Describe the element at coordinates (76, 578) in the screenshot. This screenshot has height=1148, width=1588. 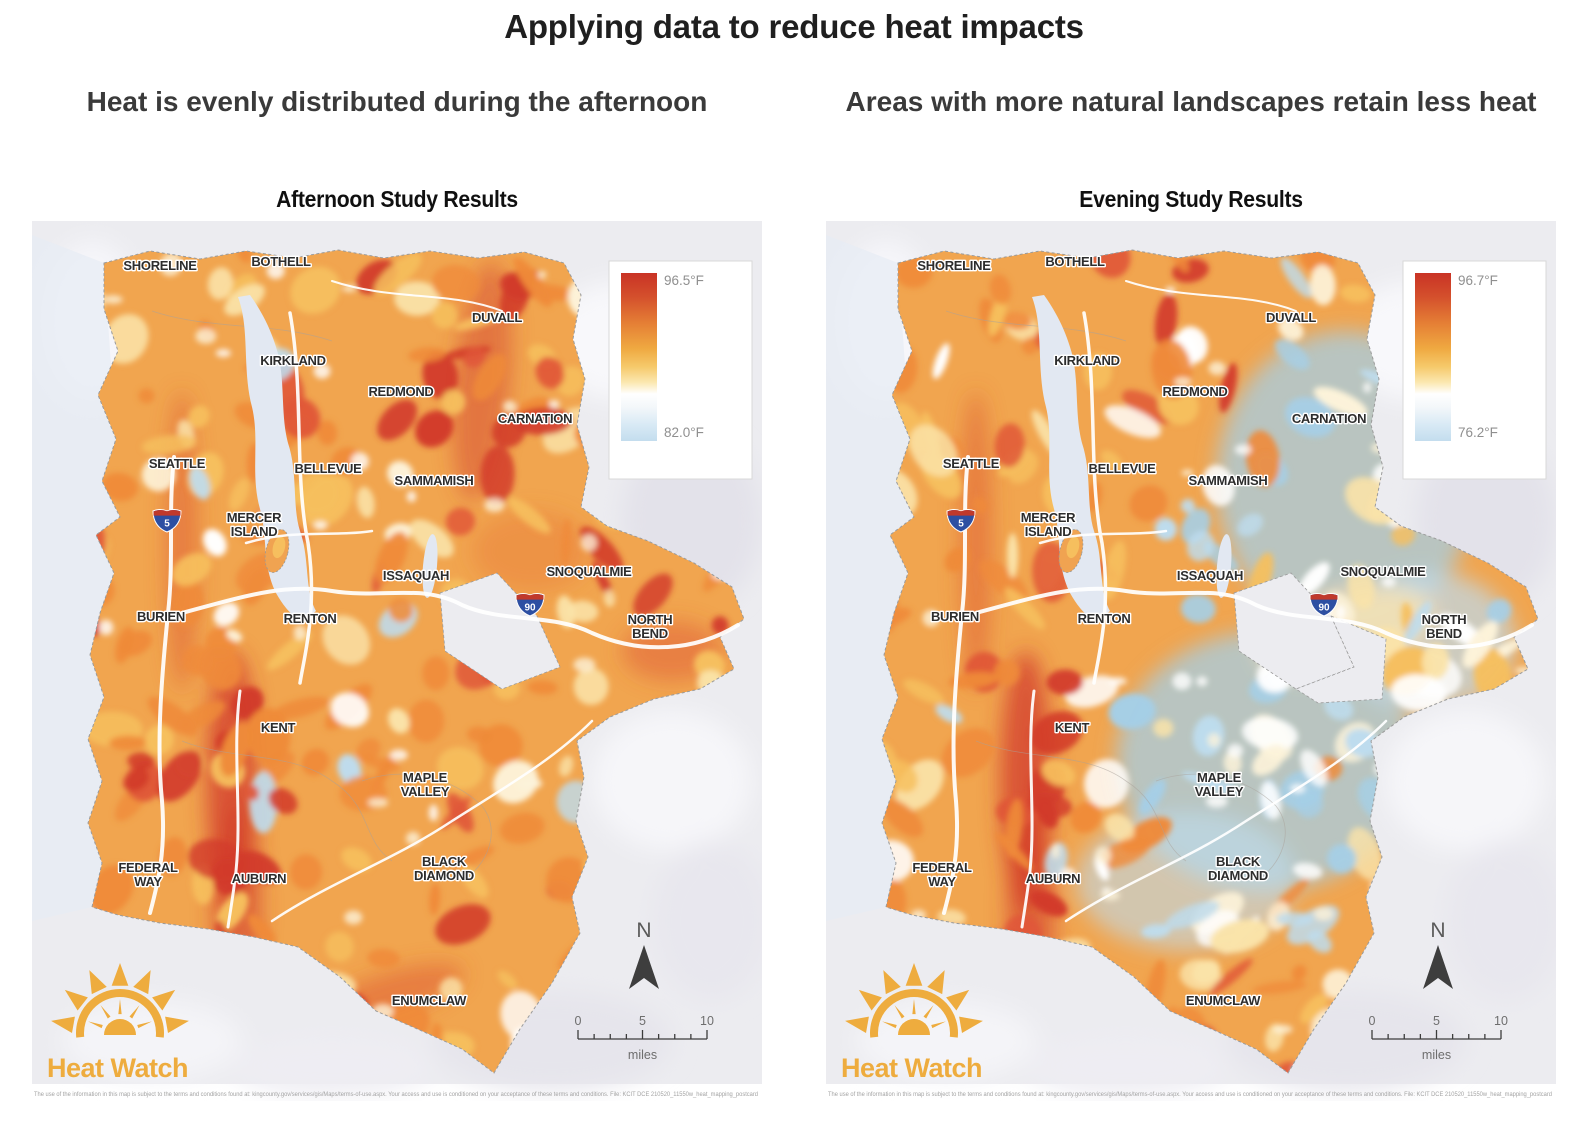
I see `puget-sound-water` at that location.